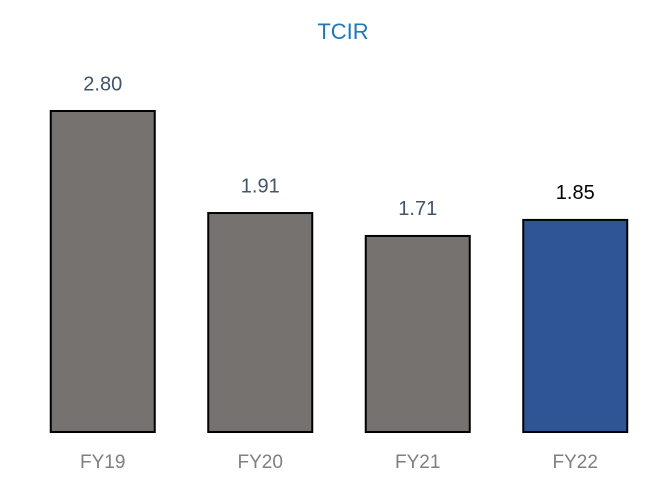 The image size is (672, 482). What do you see at coordinates (260, 462) in the screenshot?
I see `x-tick-label: FY20` at bounding box center [260, 462].